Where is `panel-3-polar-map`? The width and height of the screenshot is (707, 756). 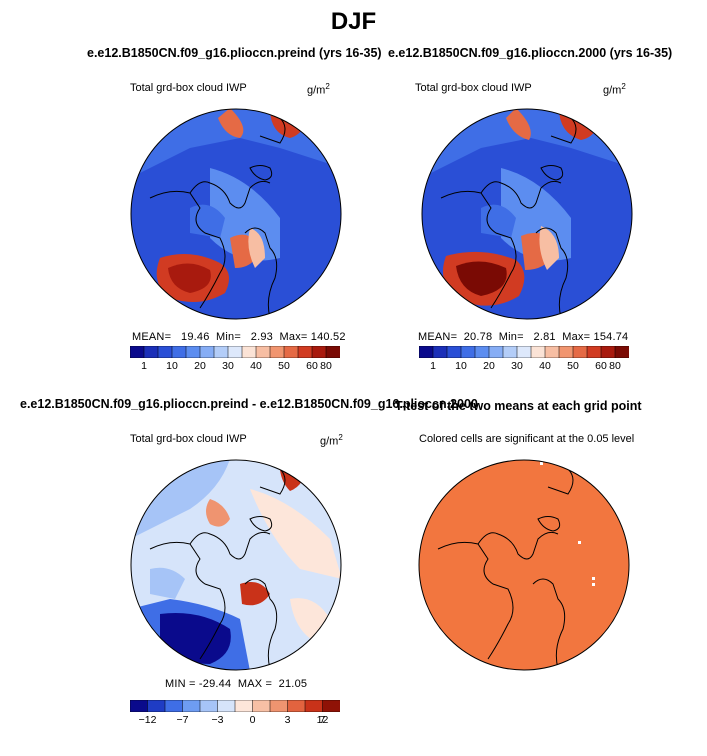
panel-3-polar-map is located at coordinates (236, 565).